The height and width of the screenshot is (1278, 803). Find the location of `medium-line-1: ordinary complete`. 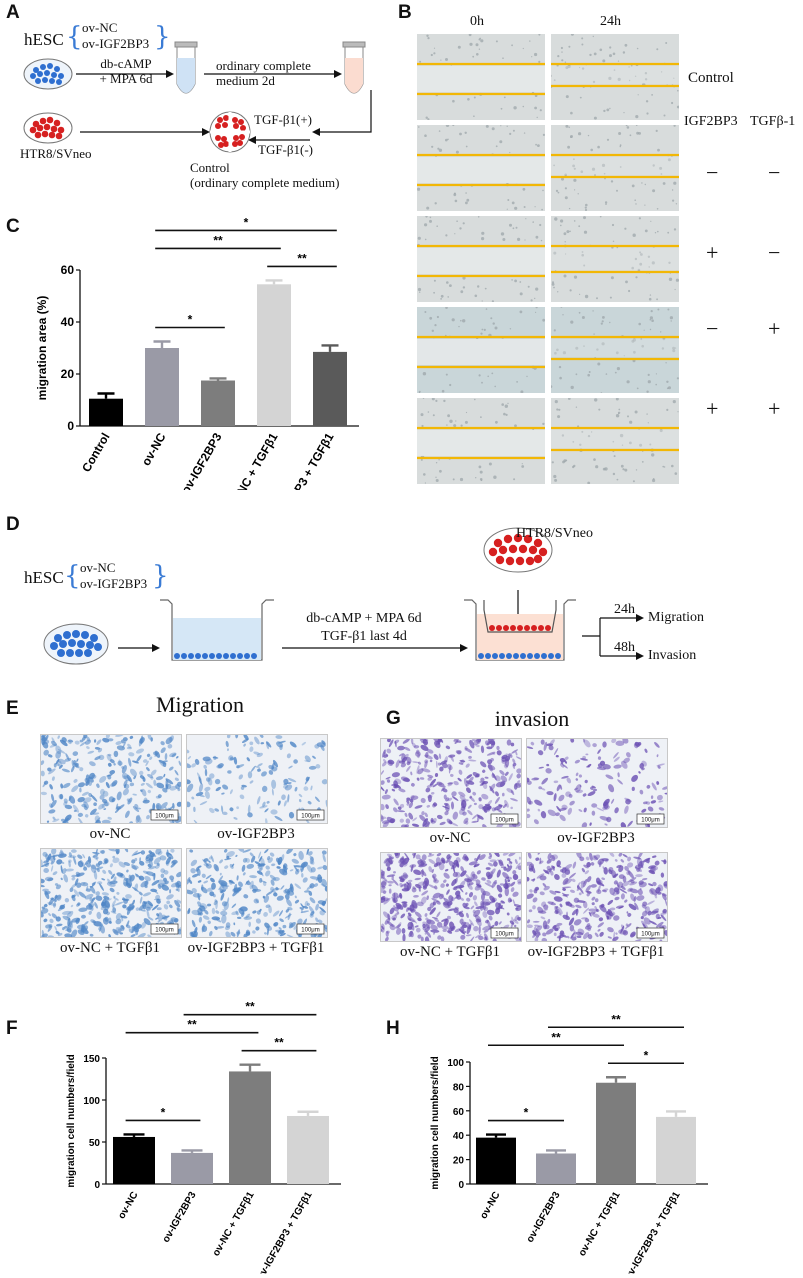

medium-line-1: ordinary complete is located at coordinates (263, 65).